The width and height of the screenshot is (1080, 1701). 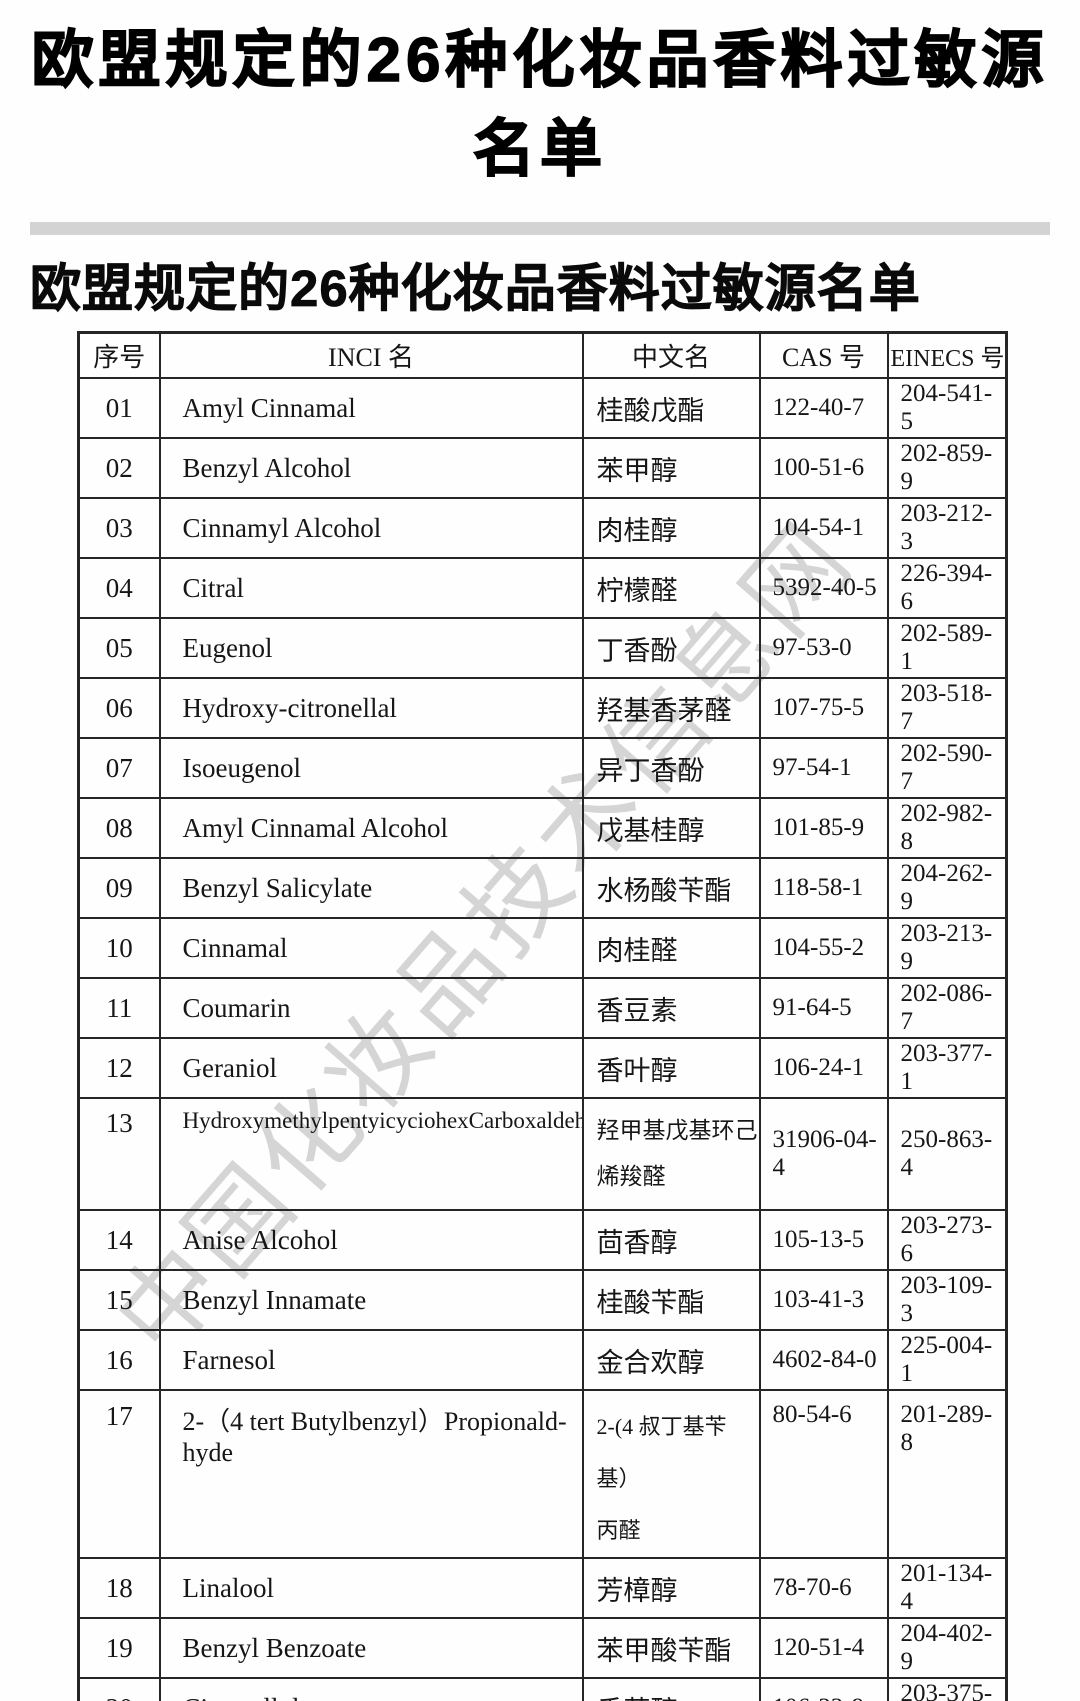 I want to click on chinese-name-cell: 苯甲酸苄酯, so click(x=671, y=1648).